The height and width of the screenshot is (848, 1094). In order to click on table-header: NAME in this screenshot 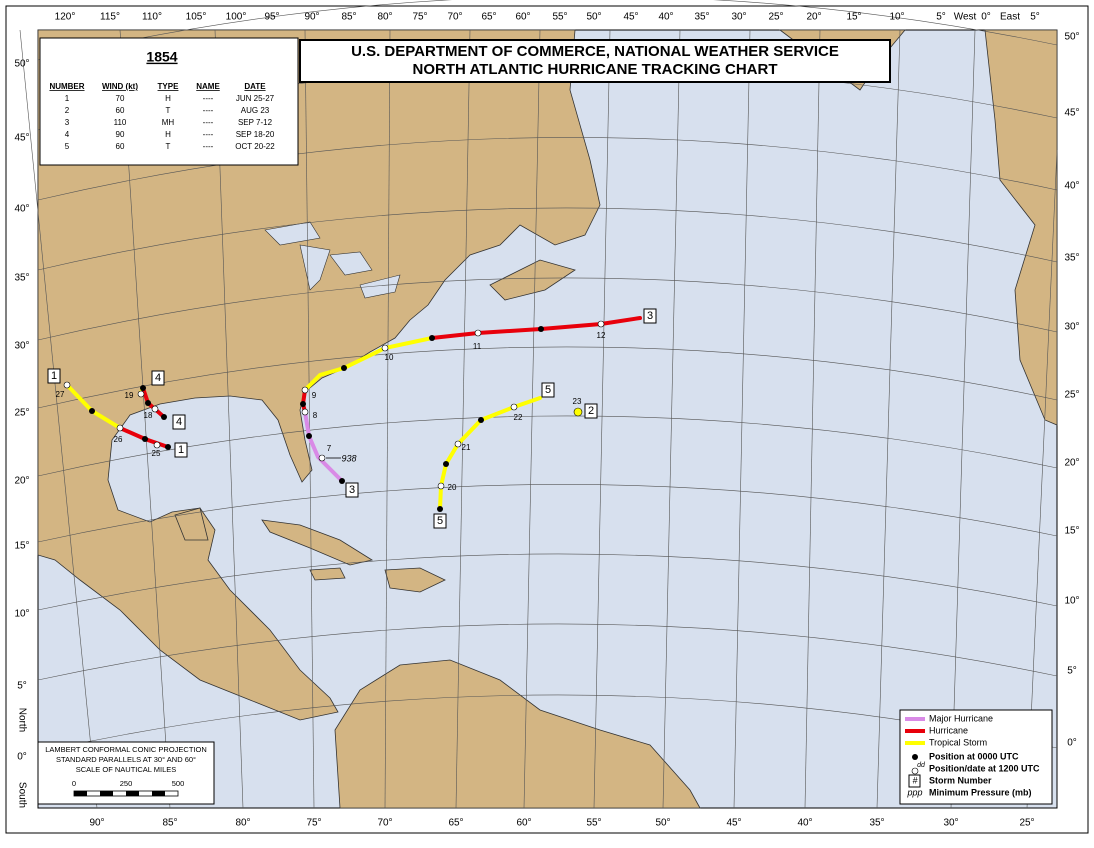, I will do `click(208, 86)`.